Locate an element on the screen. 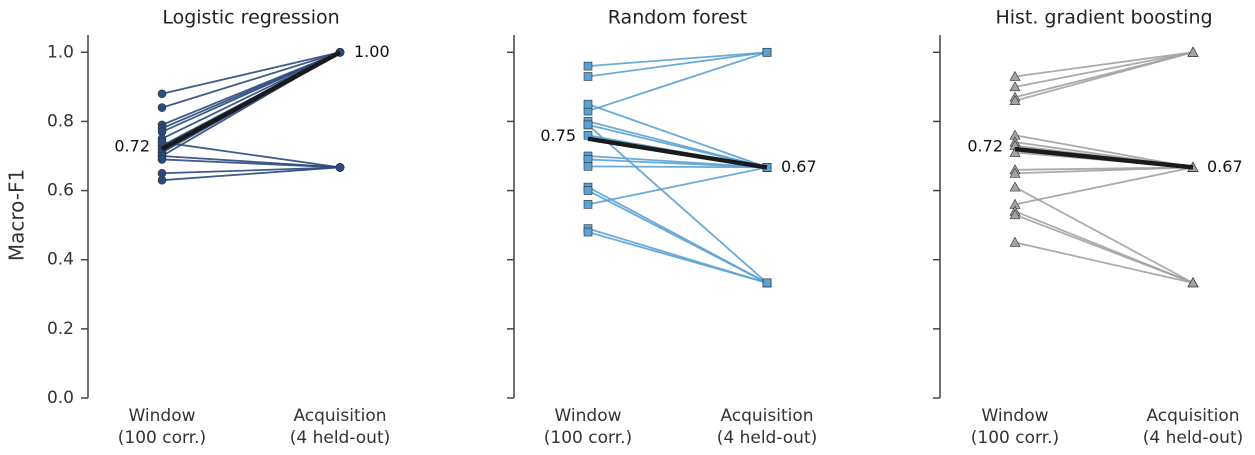 The height and width of the screenshot is (455, 1255). y-tick-label: 1.0 is located at coordinates (60, 52).